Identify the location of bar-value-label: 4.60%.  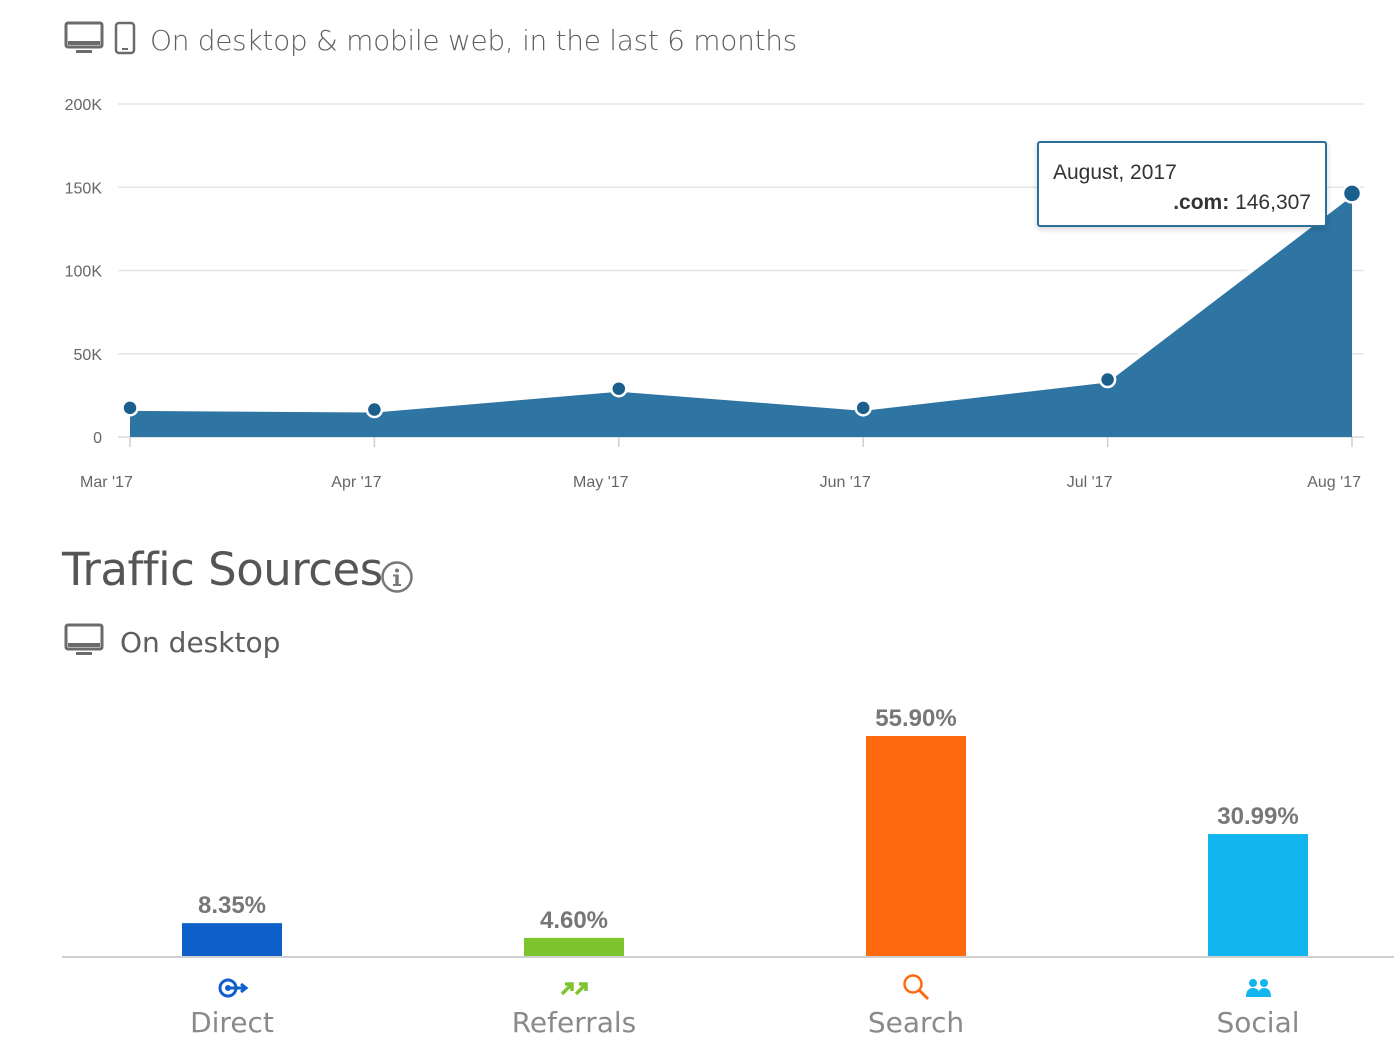
(574, 920).